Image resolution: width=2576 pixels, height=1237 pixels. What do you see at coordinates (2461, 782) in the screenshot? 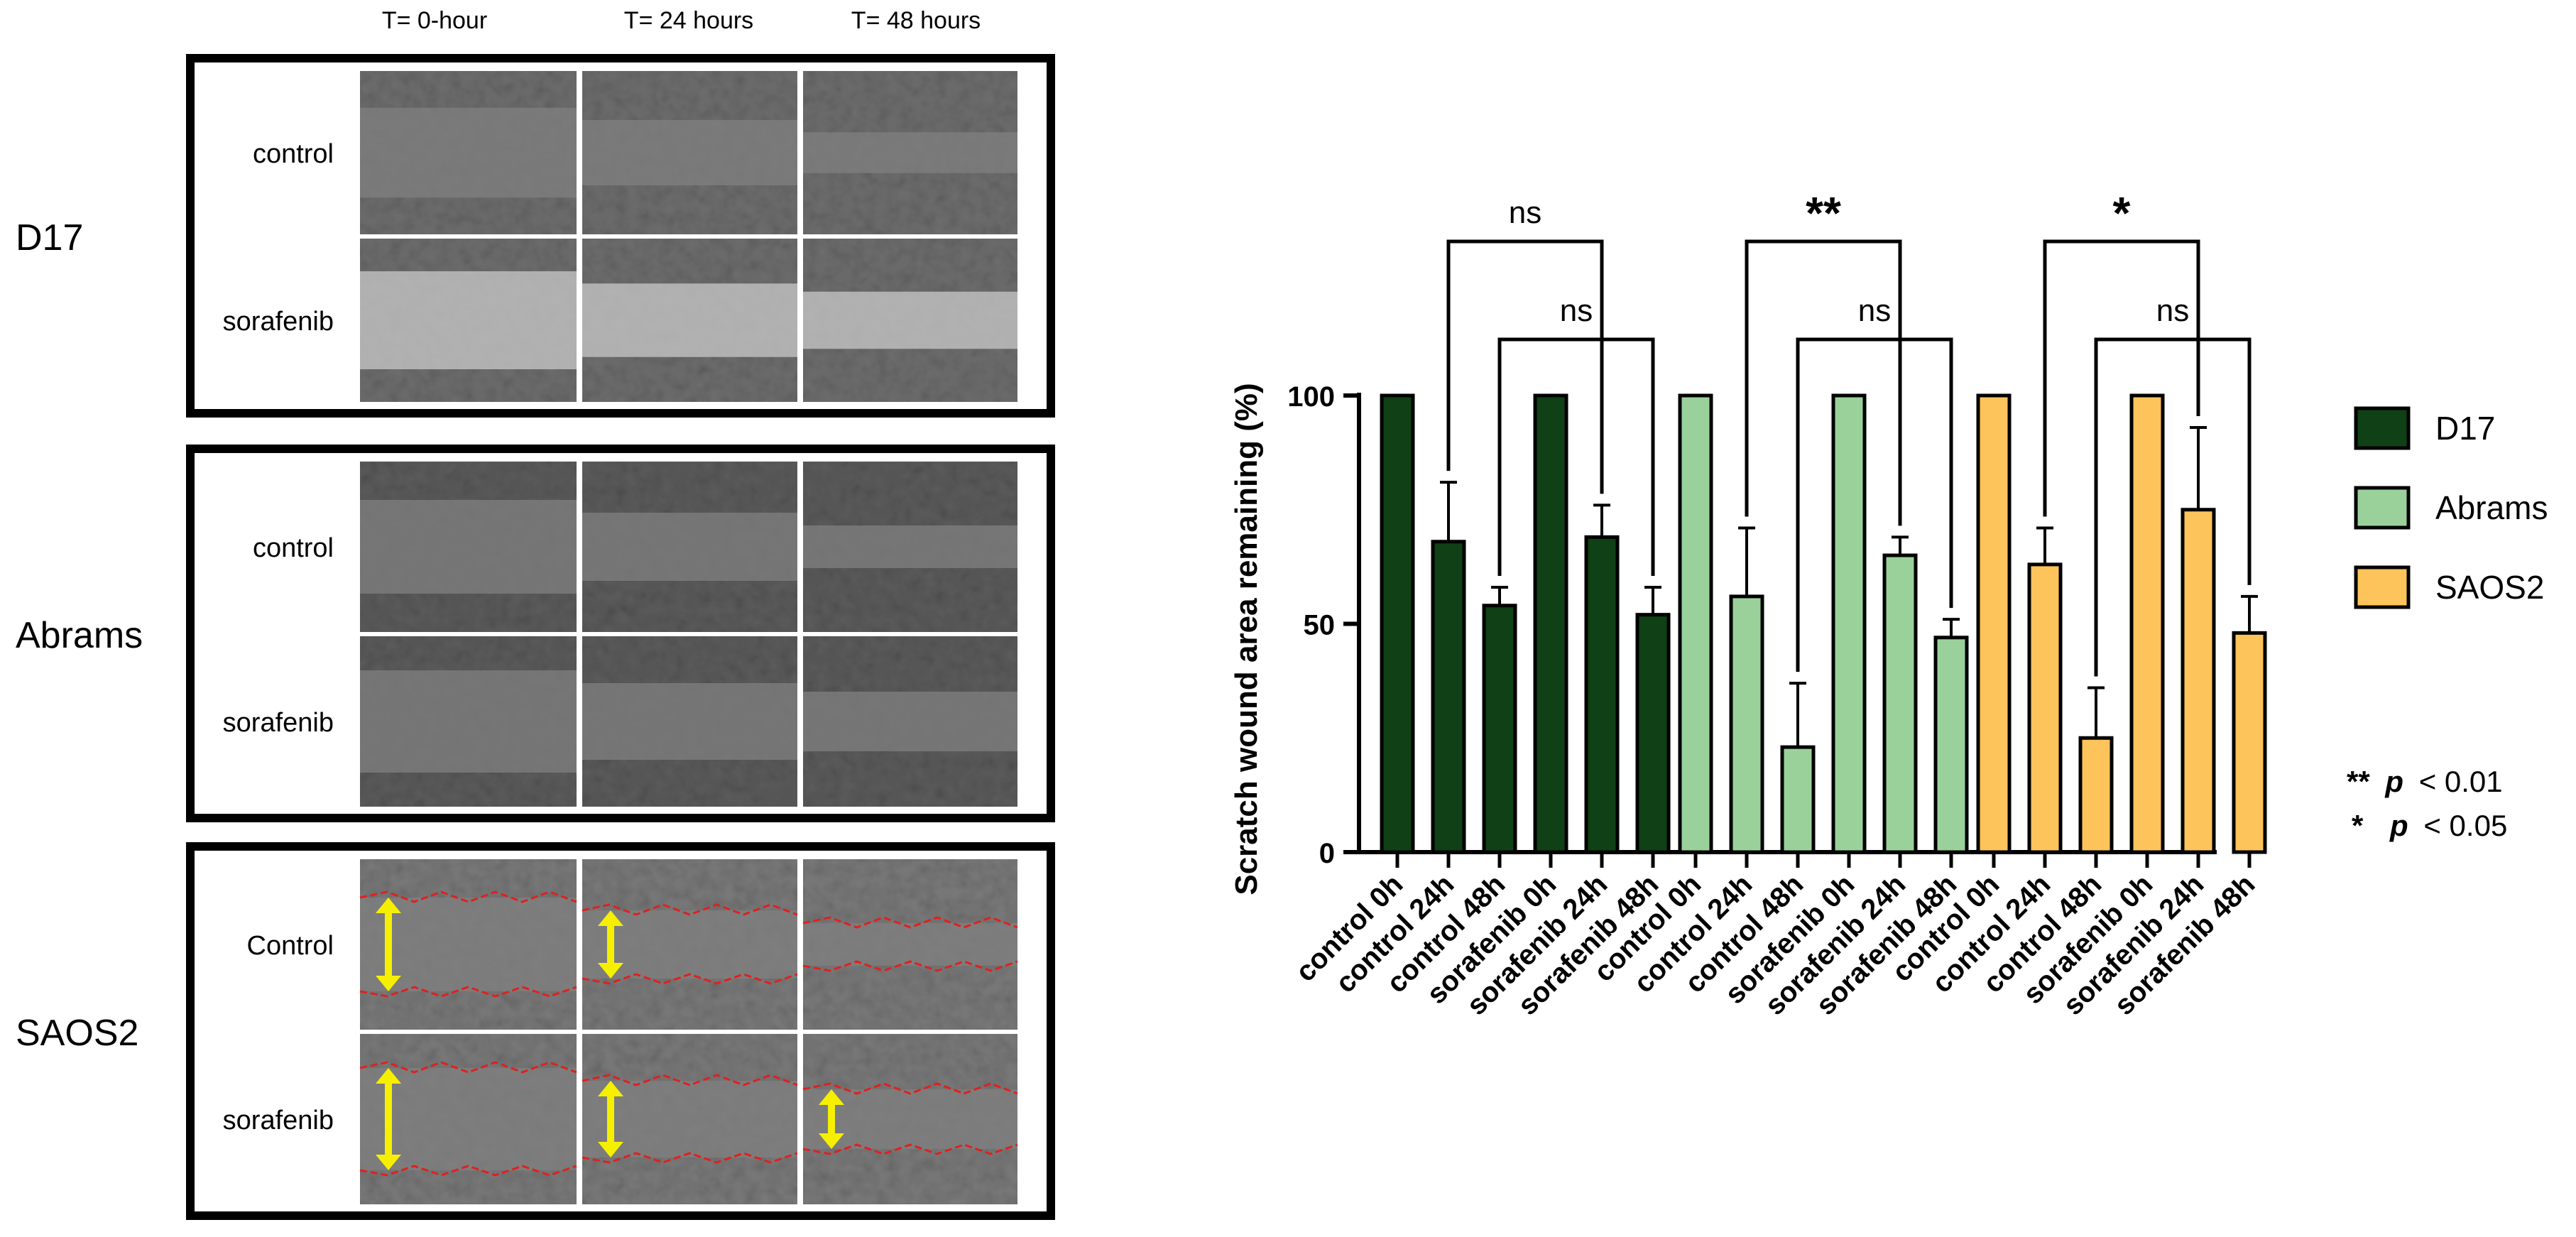
I see `note-threshold-1: < 0.01` at bounding box center [2461, 782].